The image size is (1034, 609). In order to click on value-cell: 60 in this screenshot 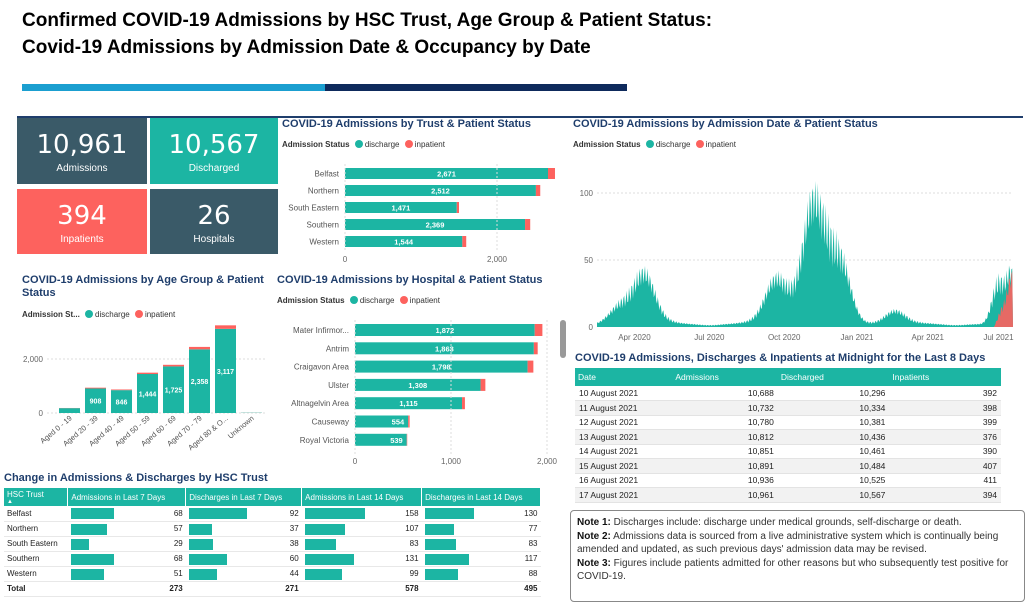, I will do `click(243, 559)`.